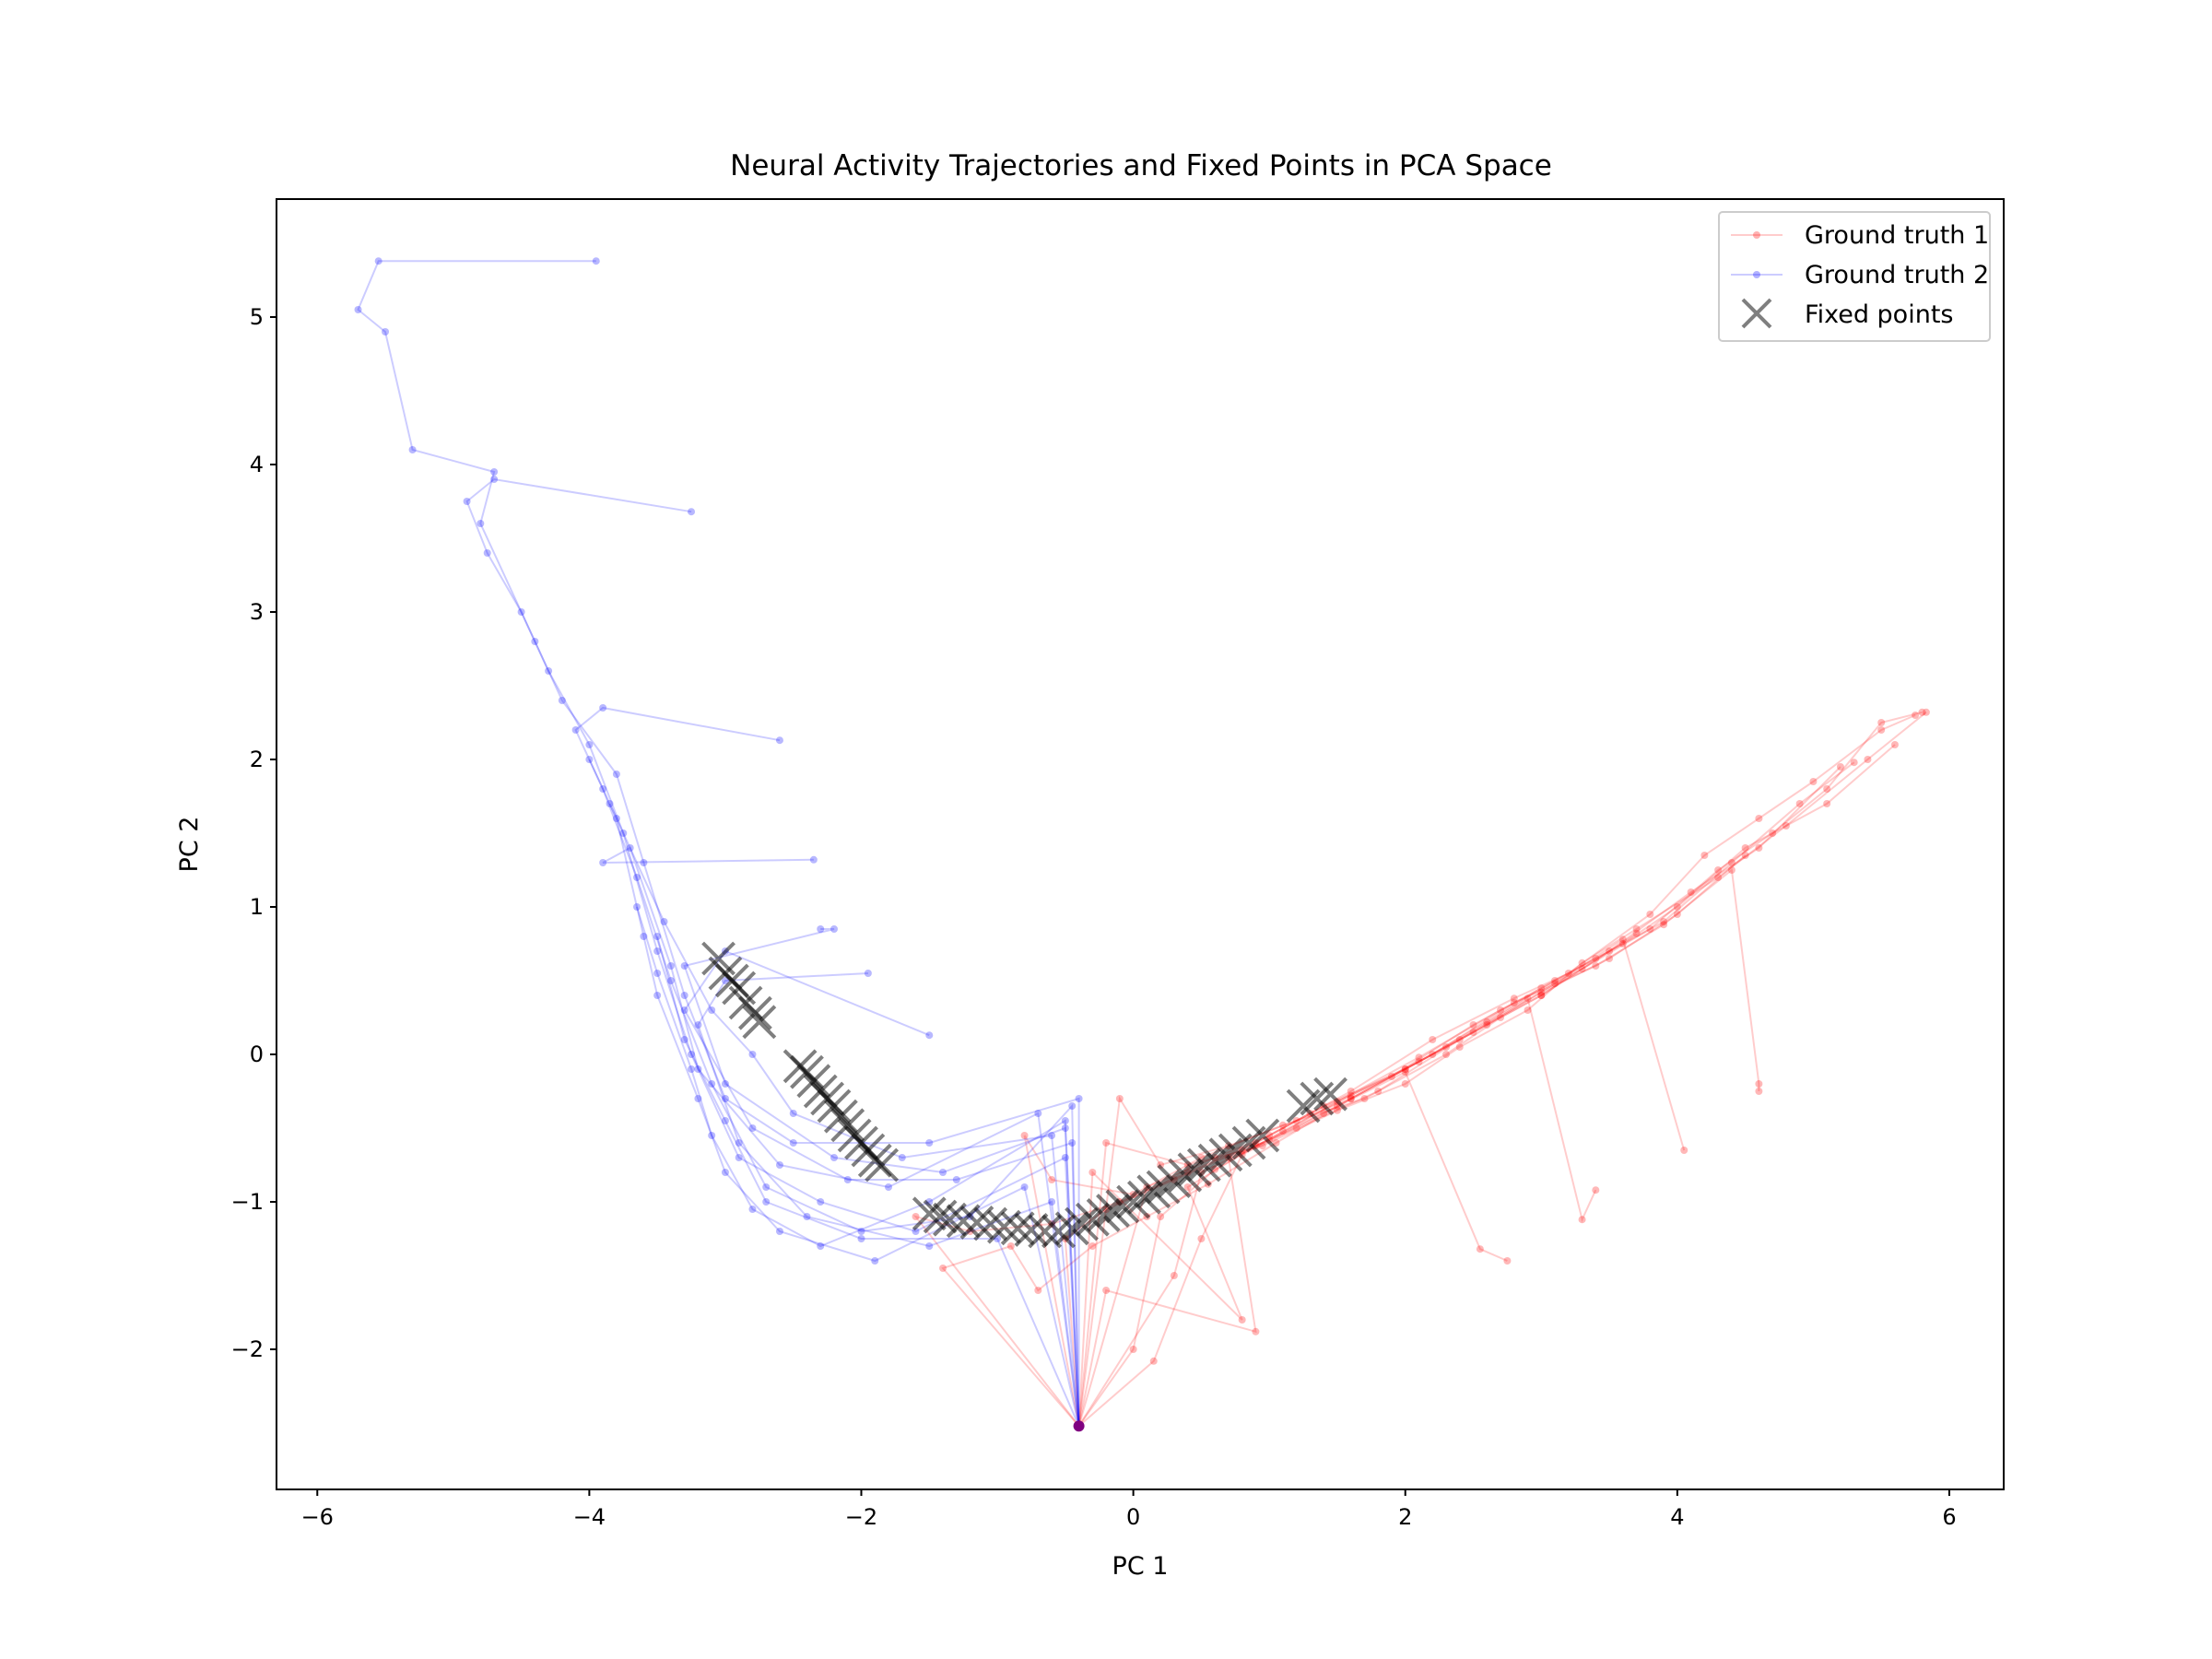 The image size is (2212, 1659). Describe the element at coordinates (317, 1517) in the screenshot. I see `x-tick-label: −6` at that location.